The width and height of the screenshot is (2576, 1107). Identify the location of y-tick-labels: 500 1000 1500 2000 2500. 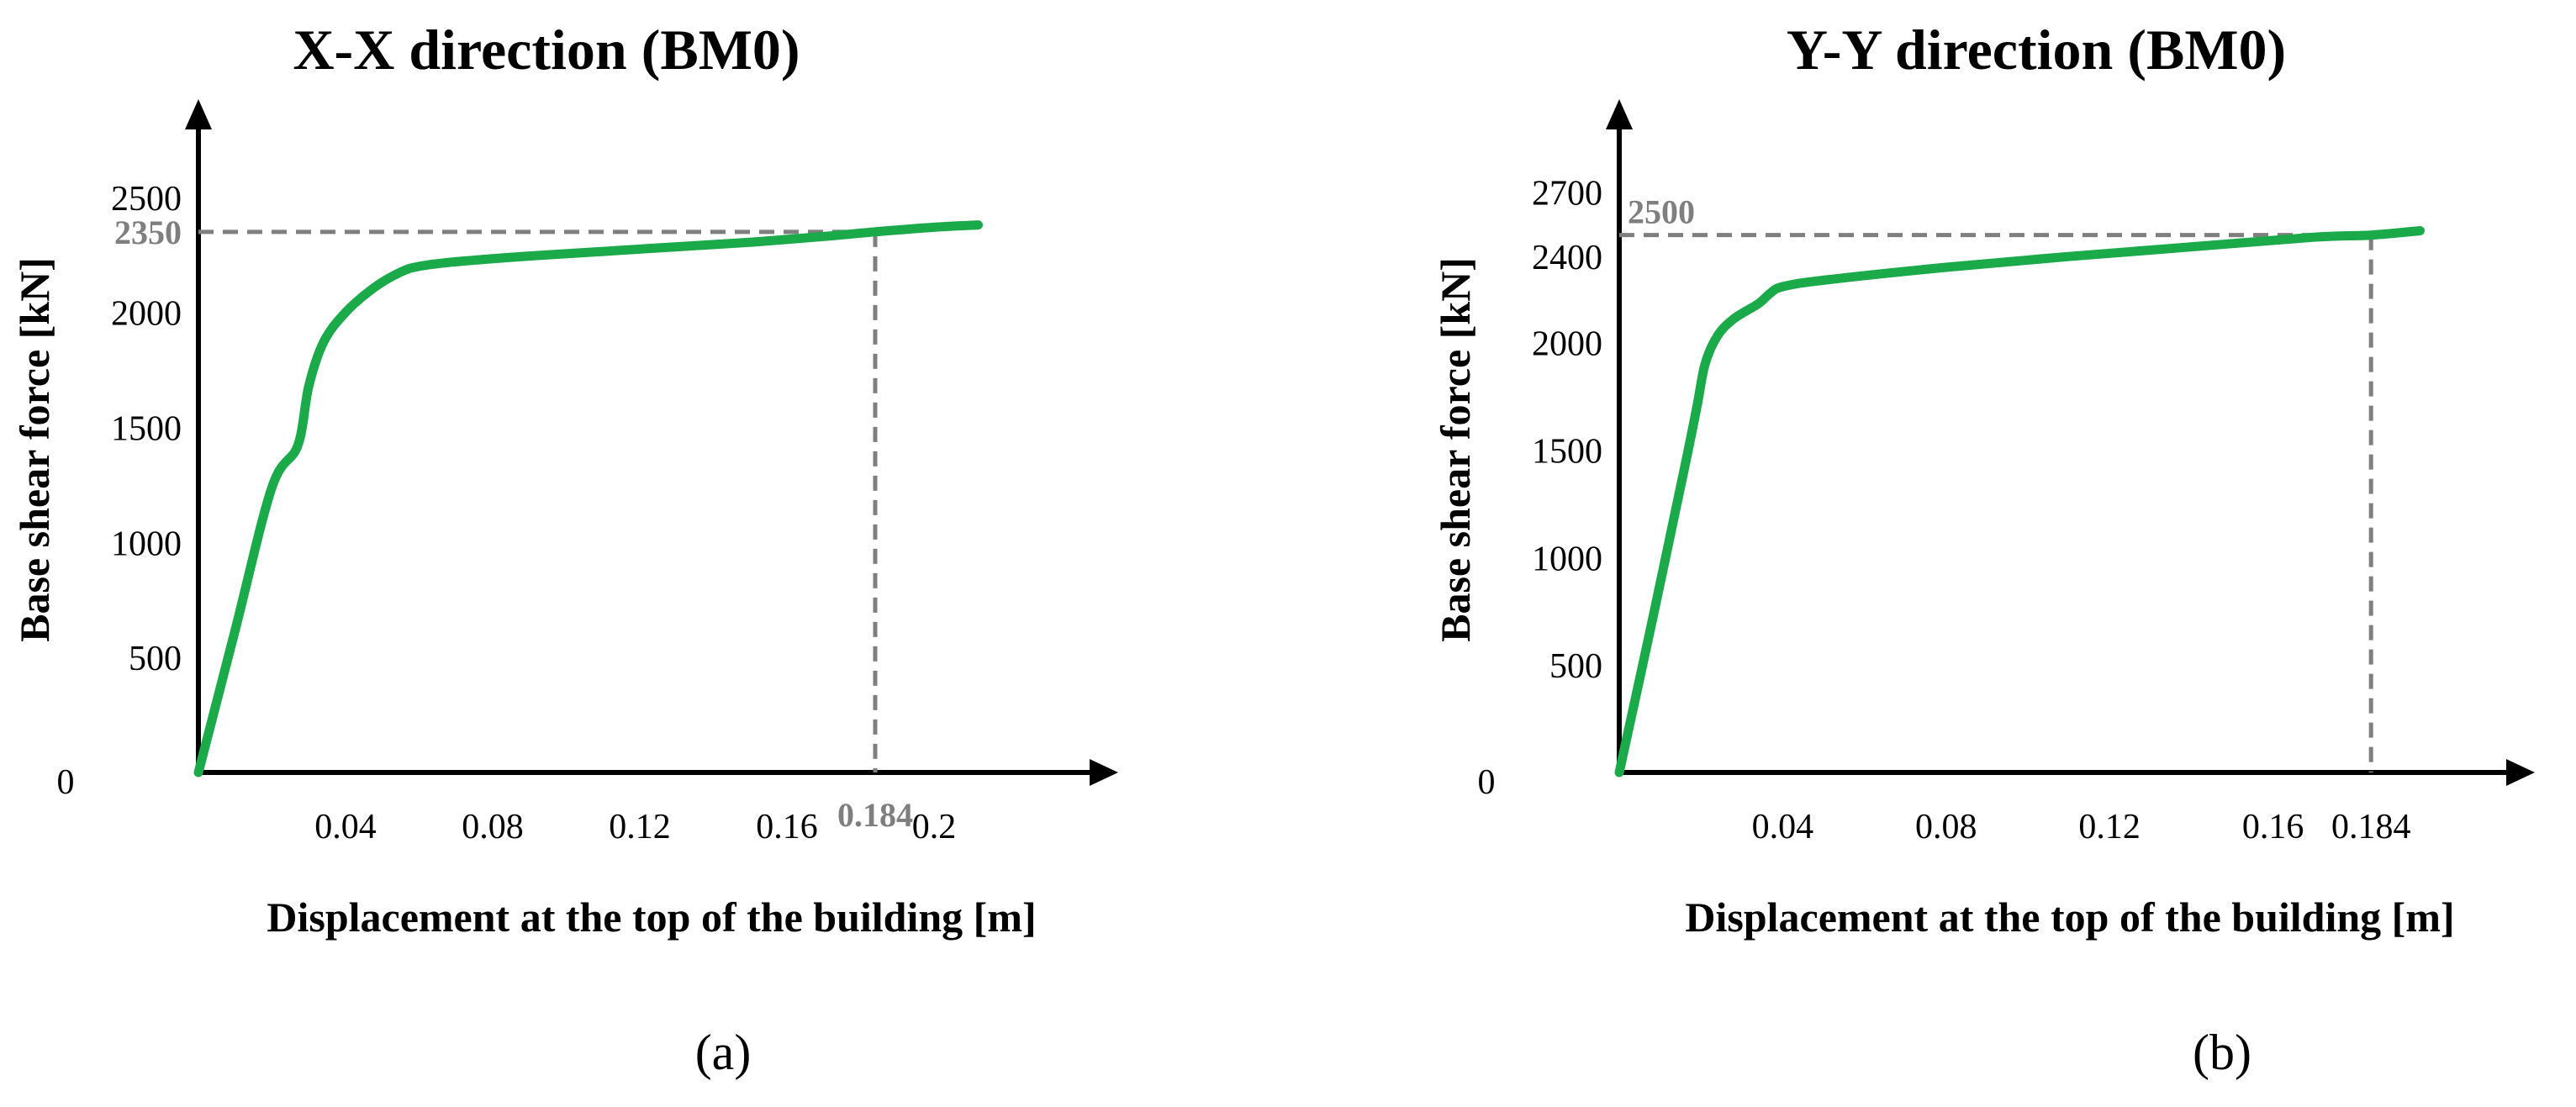
(146, 429).